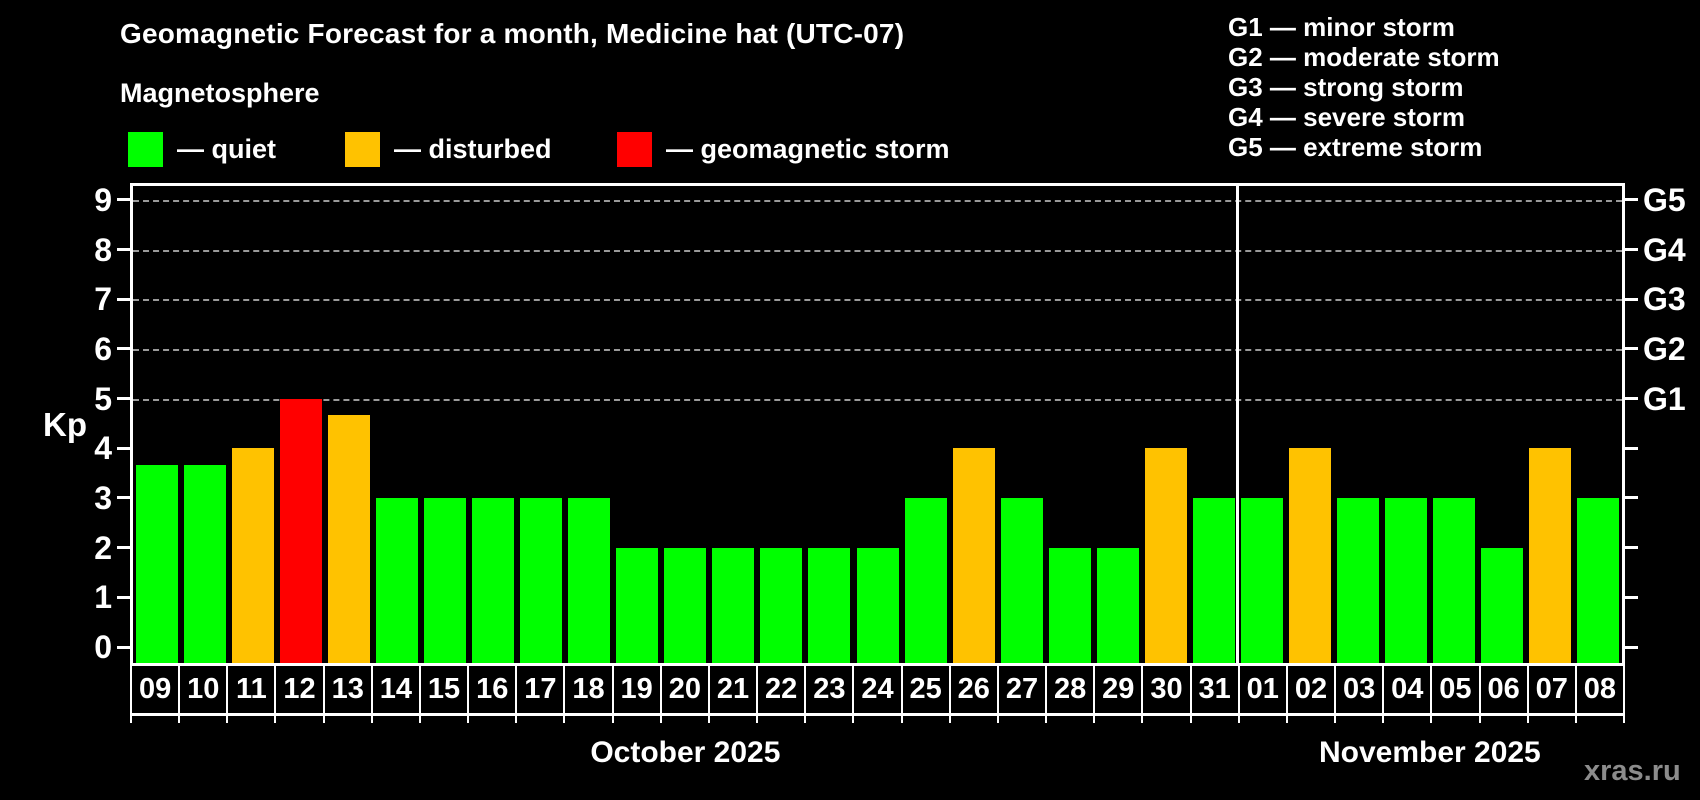 The image size is (1700, 800). What do you see at coordinates (1347, 117) in the screenshot?
I see `storm-scale-g4: G4 — severe storm` at bounding box center [1347, 117].